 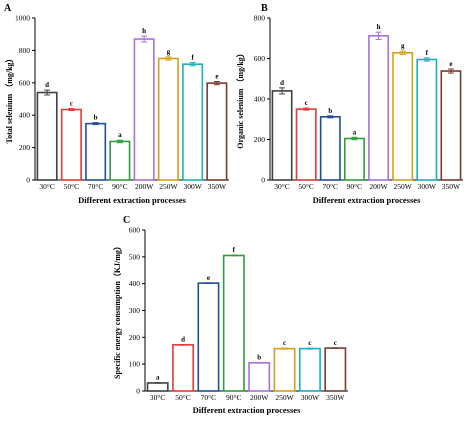 I want to click on y-axis-title: Total selenium （mg/kg）, so click(x=9, y=98).